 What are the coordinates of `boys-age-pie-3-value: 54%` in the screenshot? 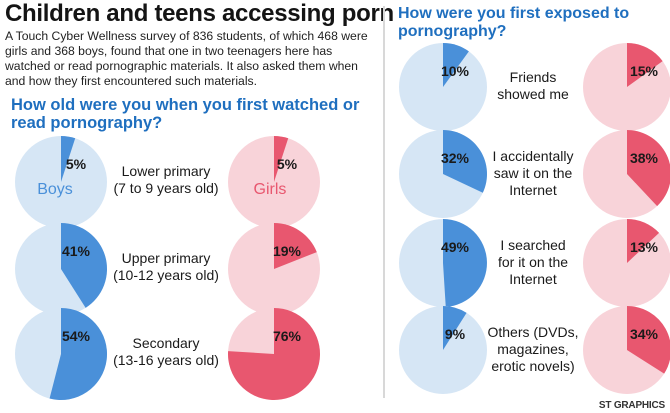 It's located at (76, 336).